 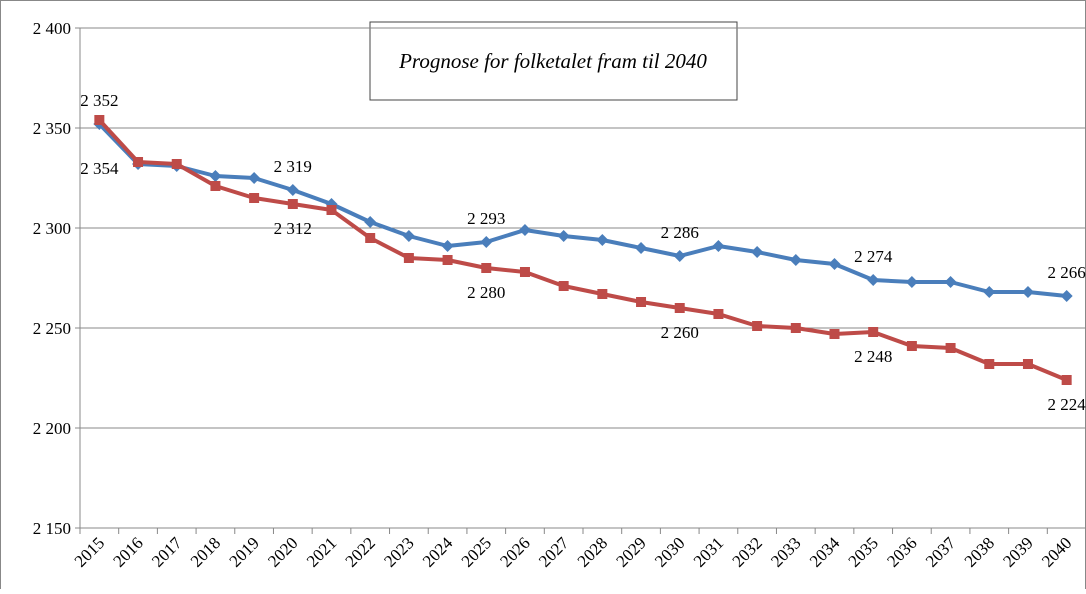 I want to click on chart-title: Prognose for folketalet fram til 2040, so click(x=552, y=61).